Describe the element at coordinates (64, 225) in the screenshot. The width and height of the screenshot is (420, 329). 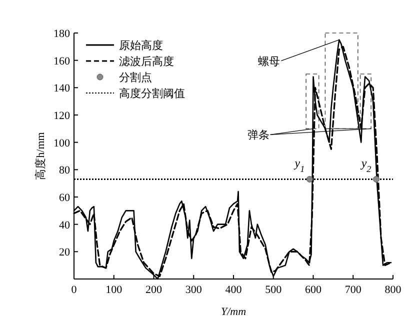
I see `y-tick-label: 40` at that location.